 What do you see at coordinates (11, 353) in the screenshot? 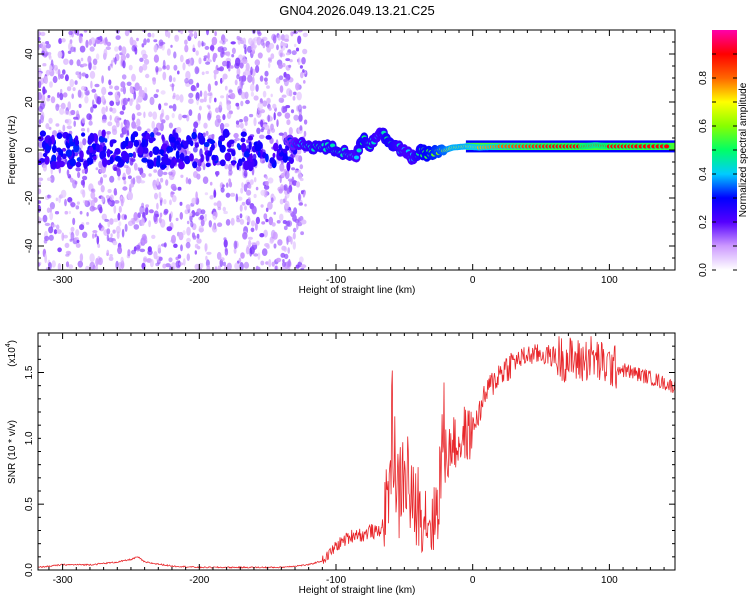
I see `svg-text: (x104)` at bounding box center [11, 353].